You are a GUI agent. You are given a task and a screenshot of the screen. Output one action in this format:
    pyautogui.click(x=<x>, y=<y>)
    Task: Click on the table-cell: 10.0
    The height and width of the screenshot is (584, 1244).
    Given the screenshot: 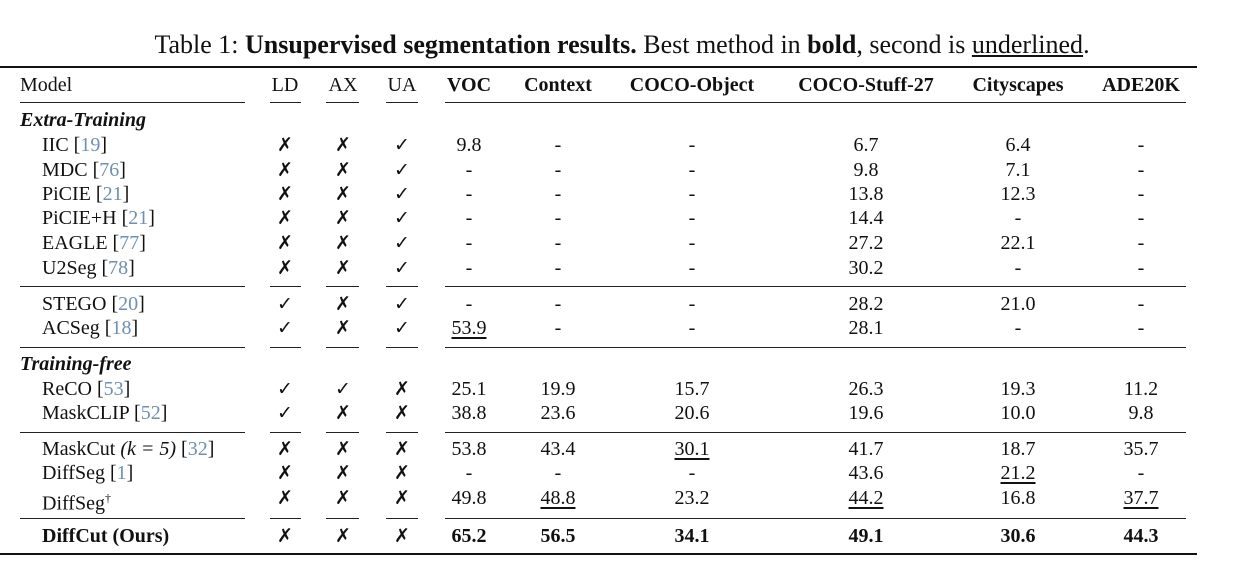 What is the action you would take?
    pyautogui.click(x=1018, y=413)
    